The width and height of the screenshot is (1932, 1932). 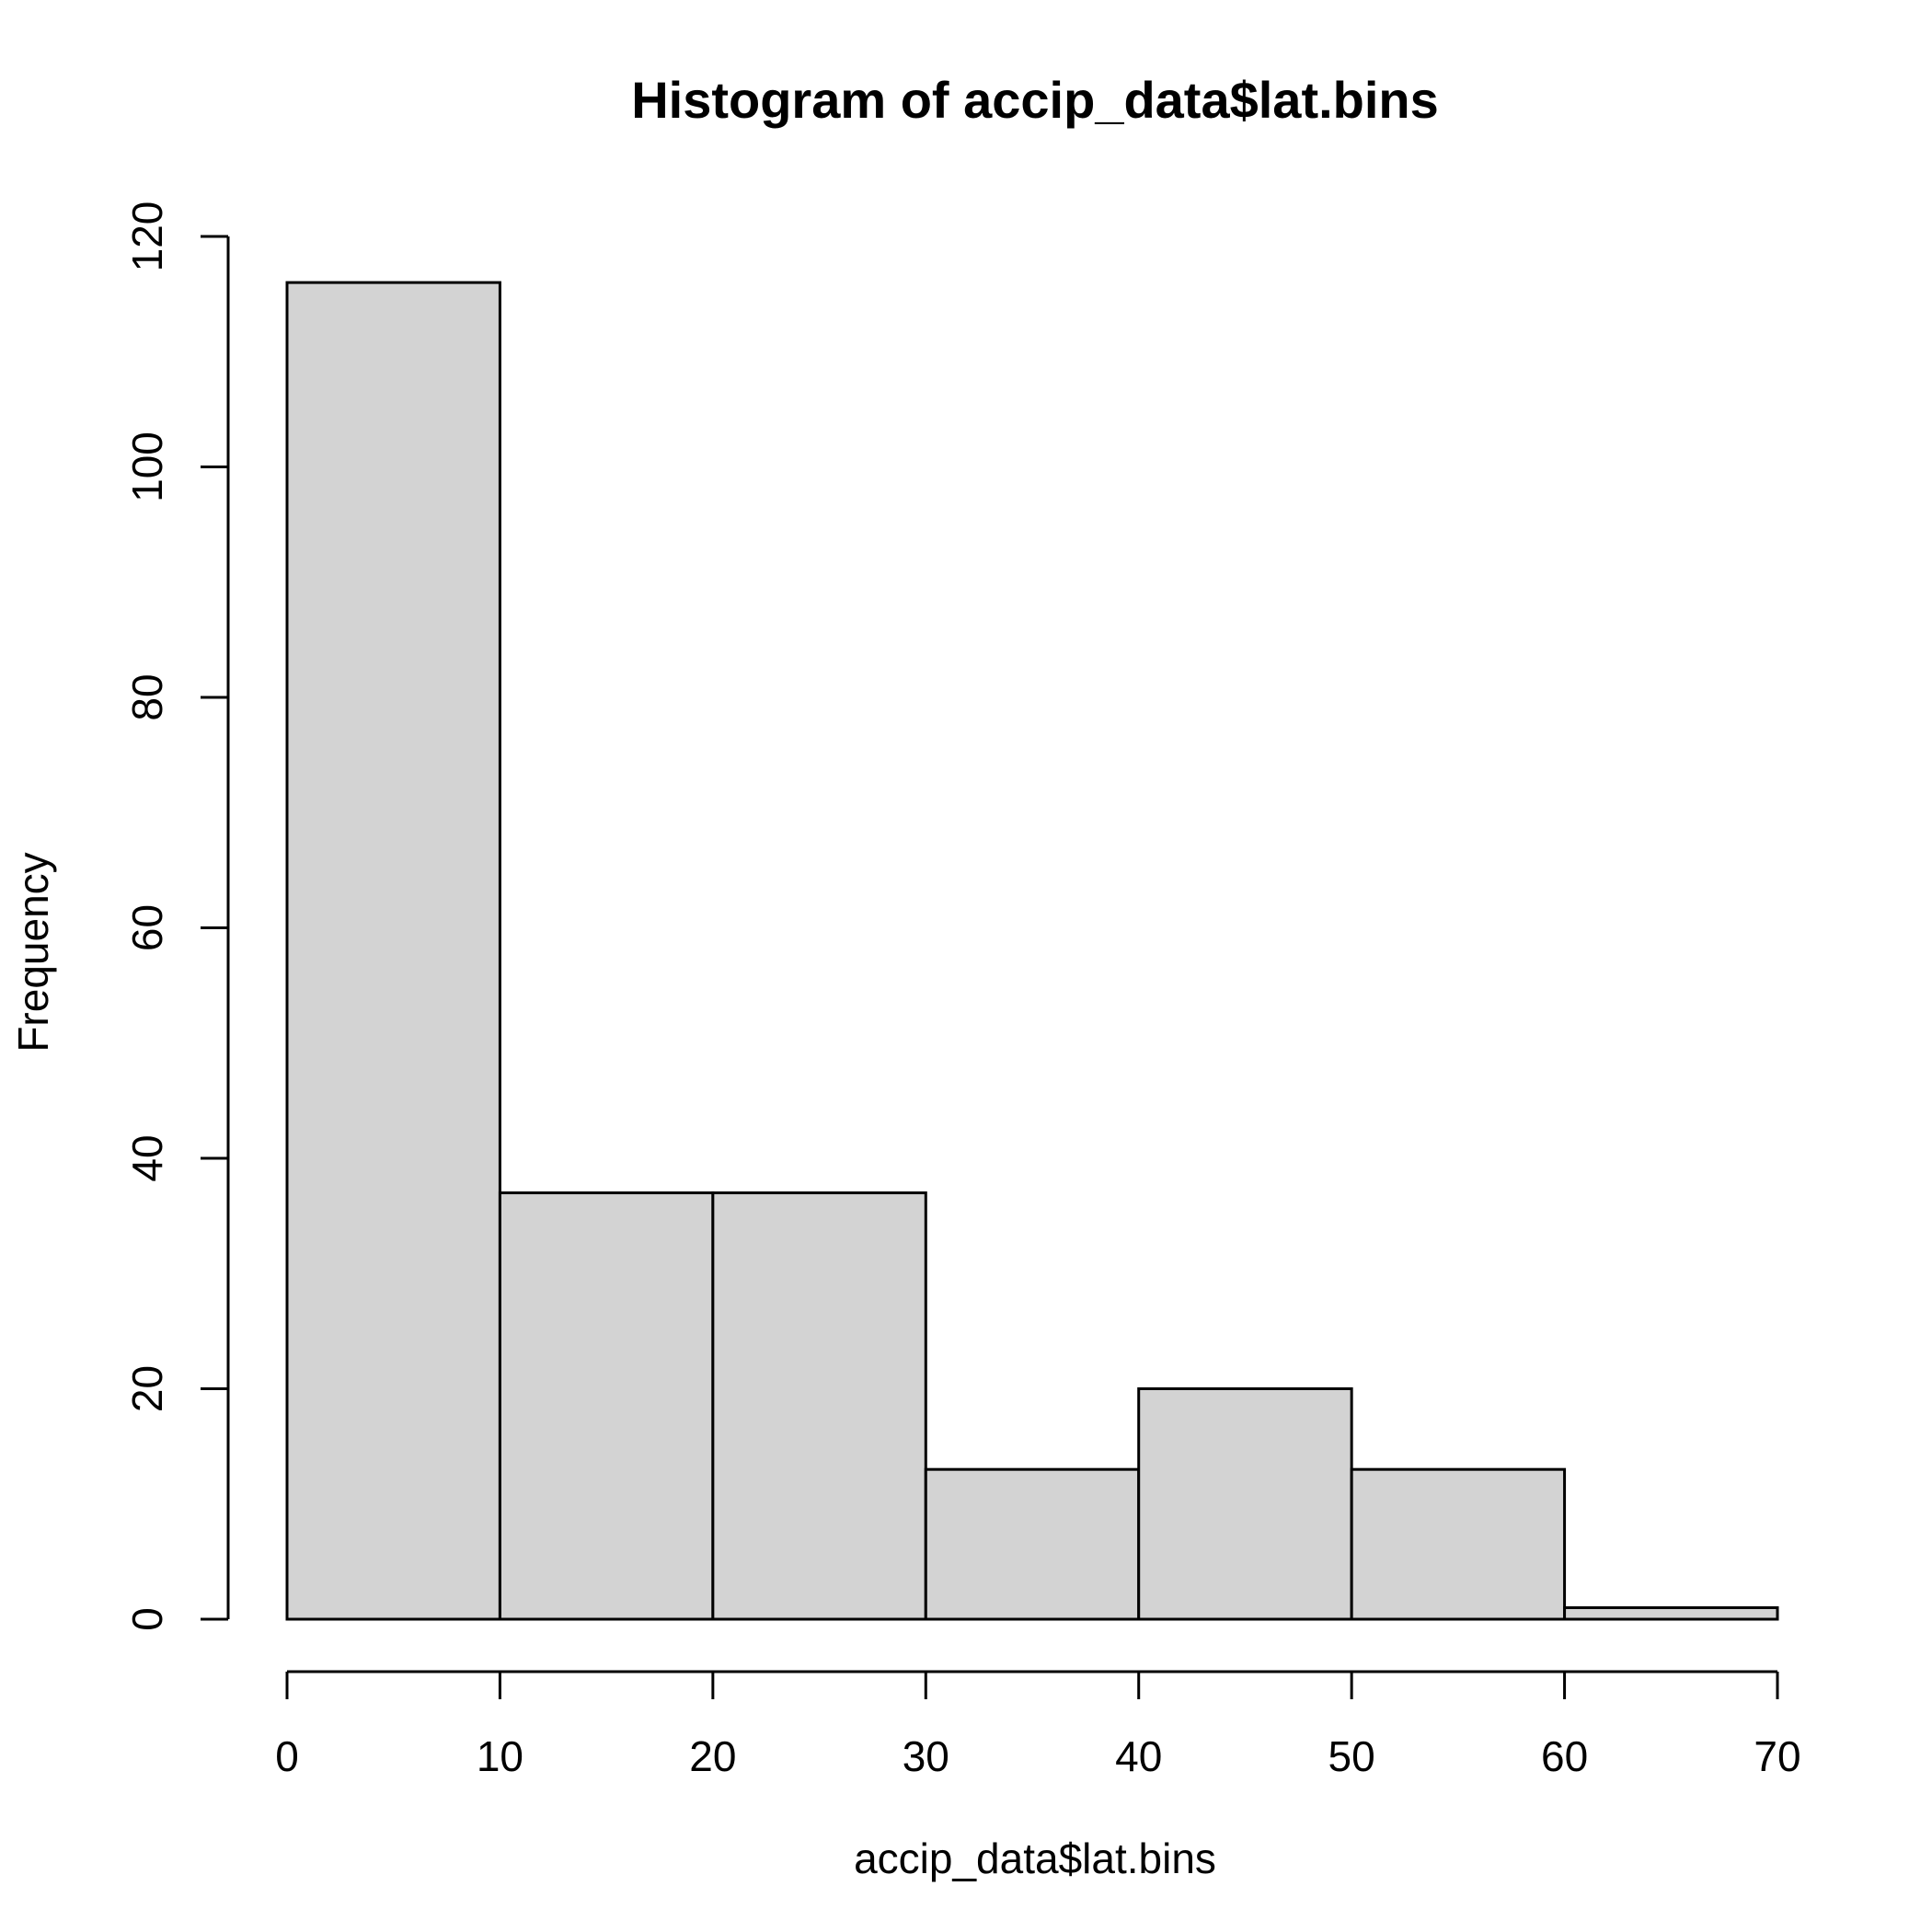 I want to click on y-tick-label-4: 80, so click(x=147, y=696).